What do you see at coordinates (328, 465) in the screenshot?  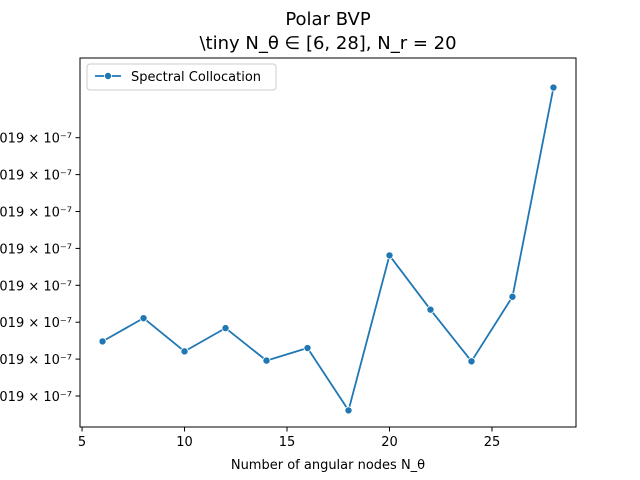 I see `x-axis-label: Number of angular nodes N_θ` at bounding box center [328, 465].